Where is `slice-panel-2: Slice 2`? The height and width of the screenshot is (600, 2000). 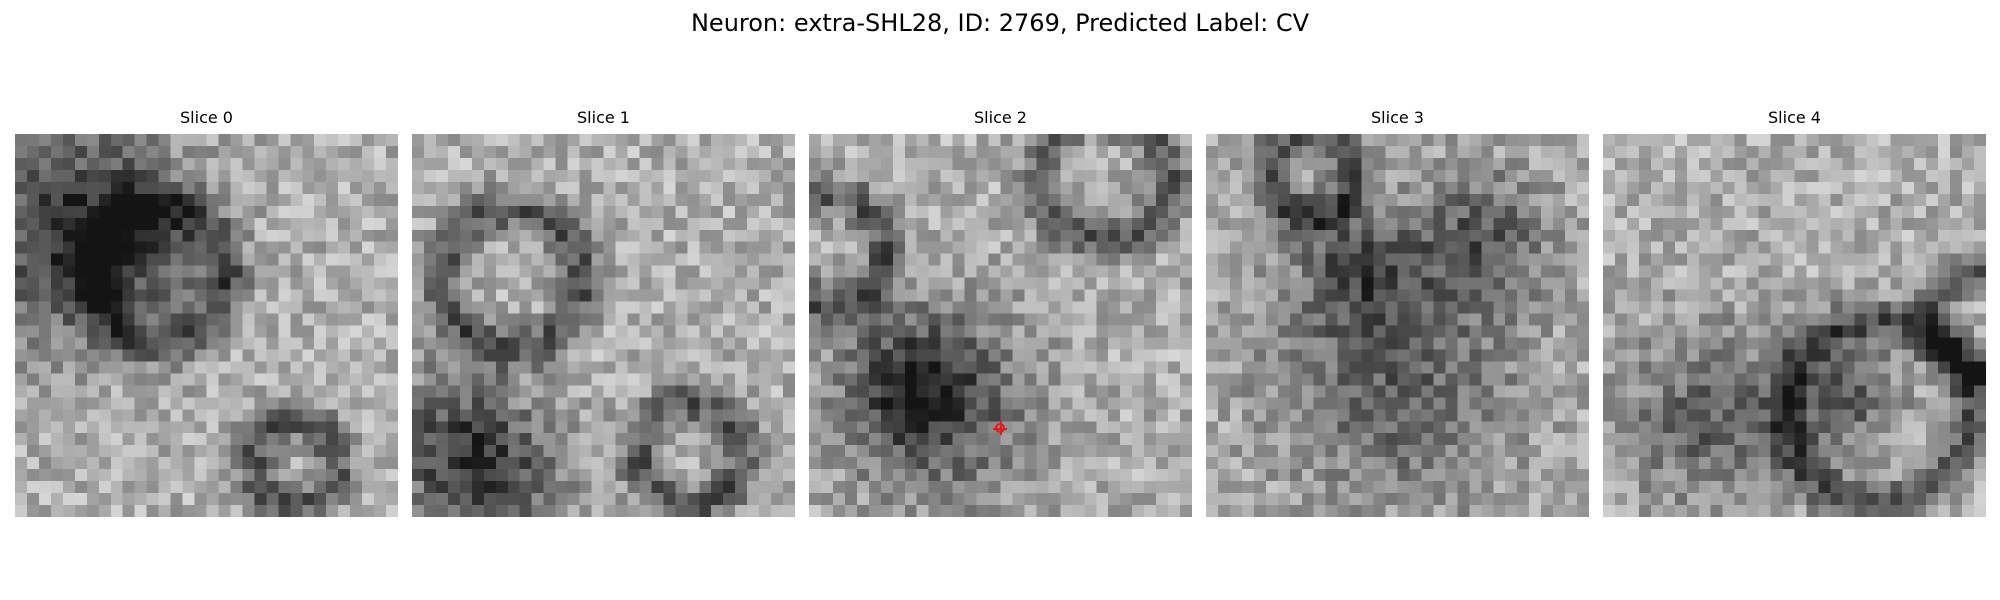
slice-panel-2: Slice 2 is located at coordinates (1000, 312).